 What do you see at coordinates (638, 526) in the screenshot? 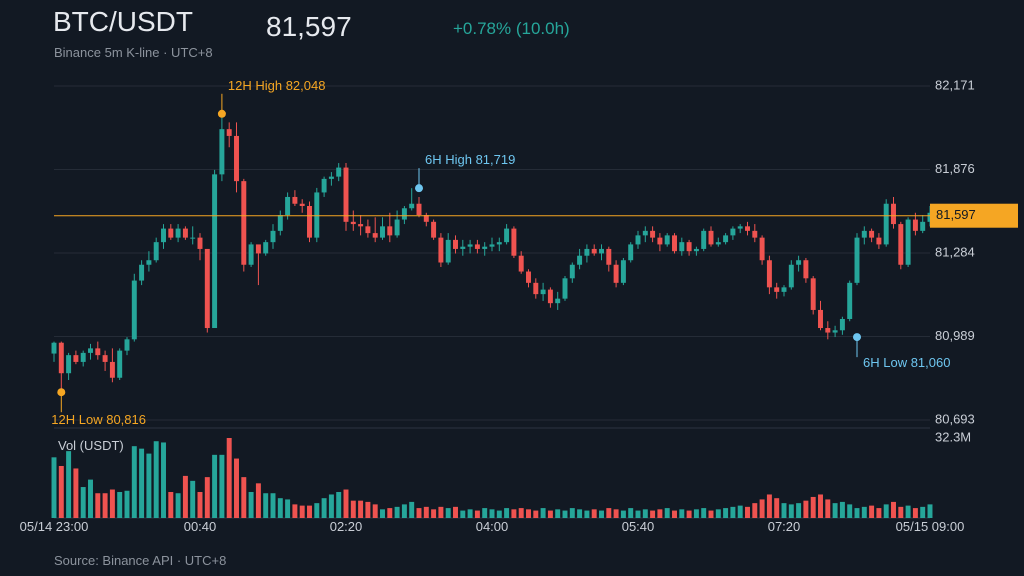
I see `x-tick-label: 05:40` at bounding box center [638, 526].